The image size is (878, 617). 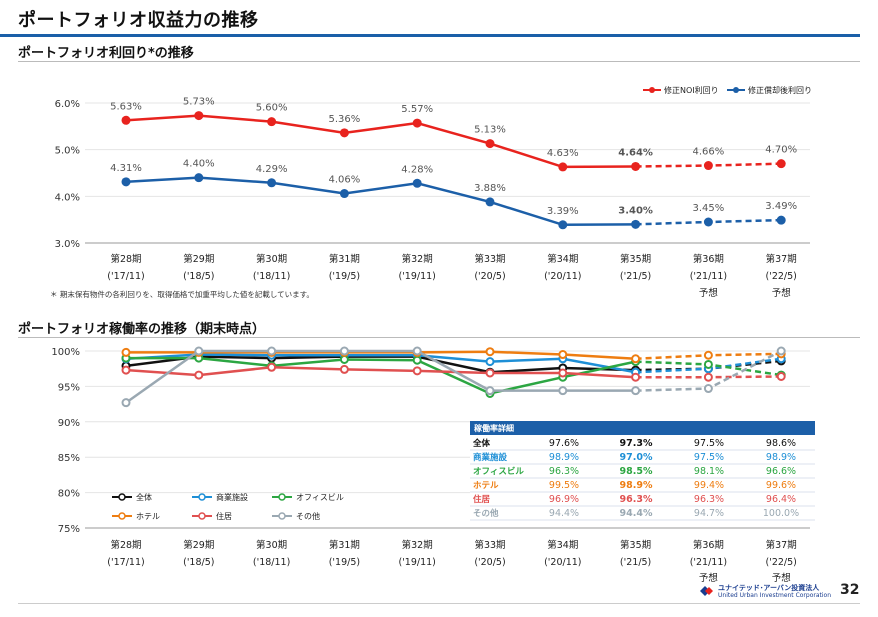 I want to click on yield-xtick-label: 第37期, so click(x=781, y=259).